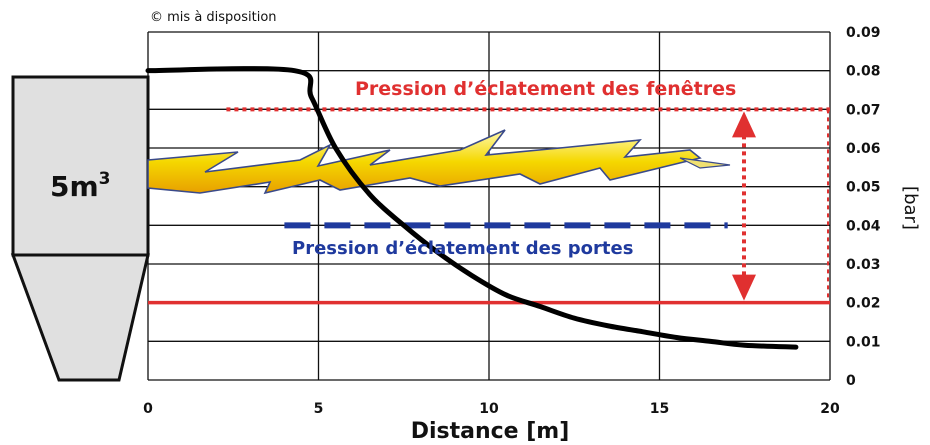  Describe the element at coordinates (744, 287) in the screenshot. I see `arrow-head-down` at that location.